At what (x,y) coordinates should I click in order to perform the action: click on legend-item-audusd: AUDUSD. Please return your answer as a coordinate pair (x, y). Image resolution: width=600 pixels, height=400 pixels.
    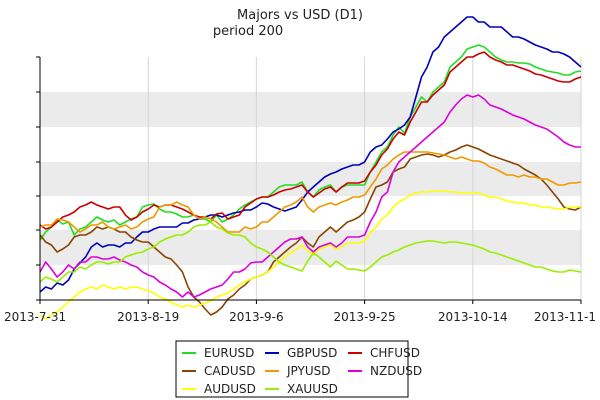
    Looking at the image, I should click on (219, 389).